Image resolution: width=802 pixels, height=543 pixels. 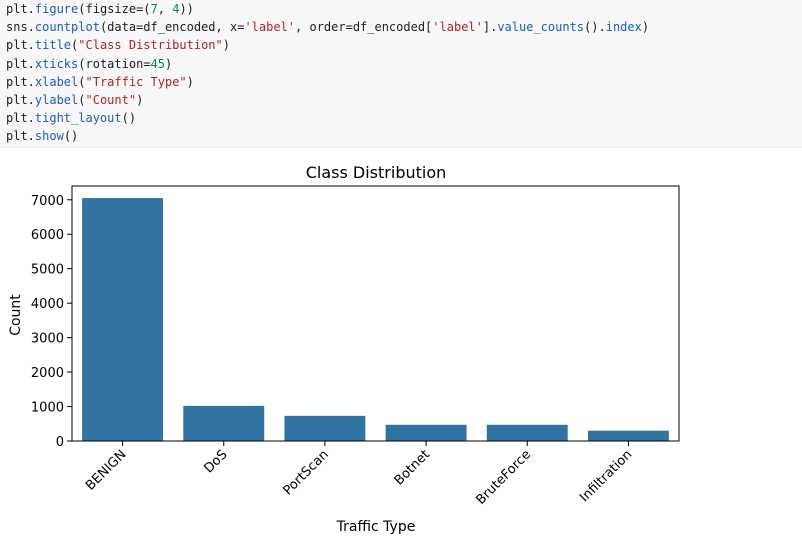 What do you see at coordinates (78, 118) in the screenshot?
I see `code-token: tight_layout` at bounding box center [78, 118].